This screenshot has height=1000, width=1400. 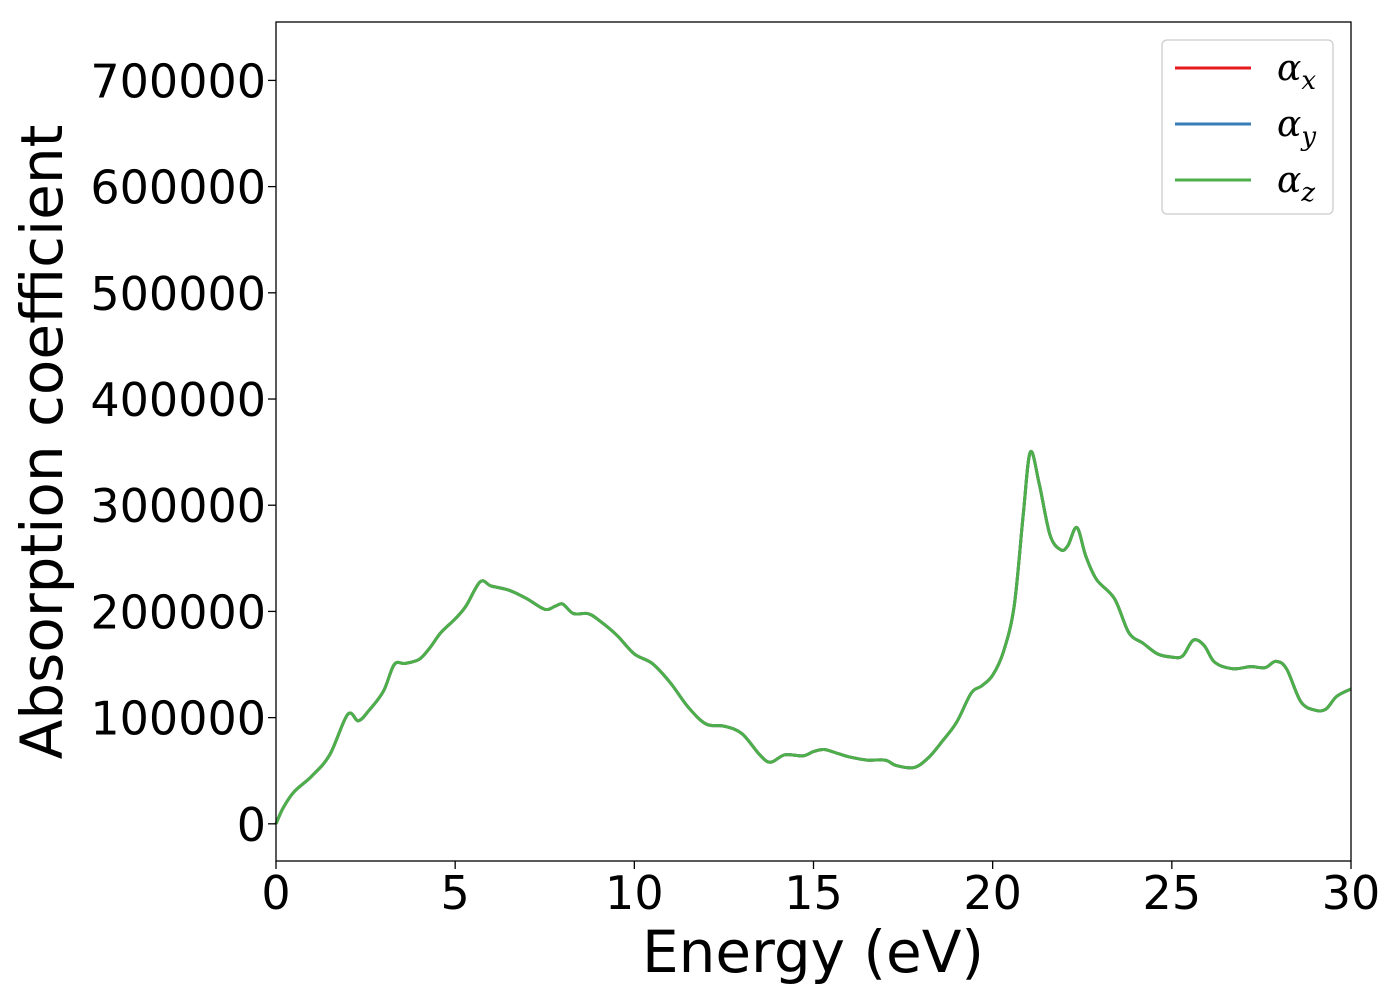 I want to click on y-tick-label: 700000, so click(x=178, y=81).